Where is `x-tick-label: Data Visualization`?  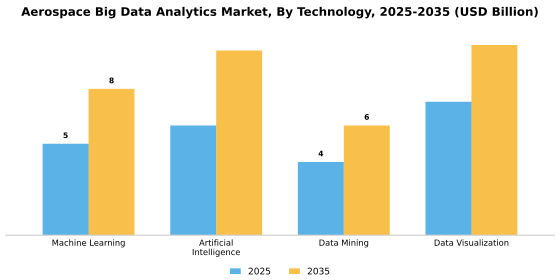
x-tick-label: Data Visualization is located at coordinates (471, 242).